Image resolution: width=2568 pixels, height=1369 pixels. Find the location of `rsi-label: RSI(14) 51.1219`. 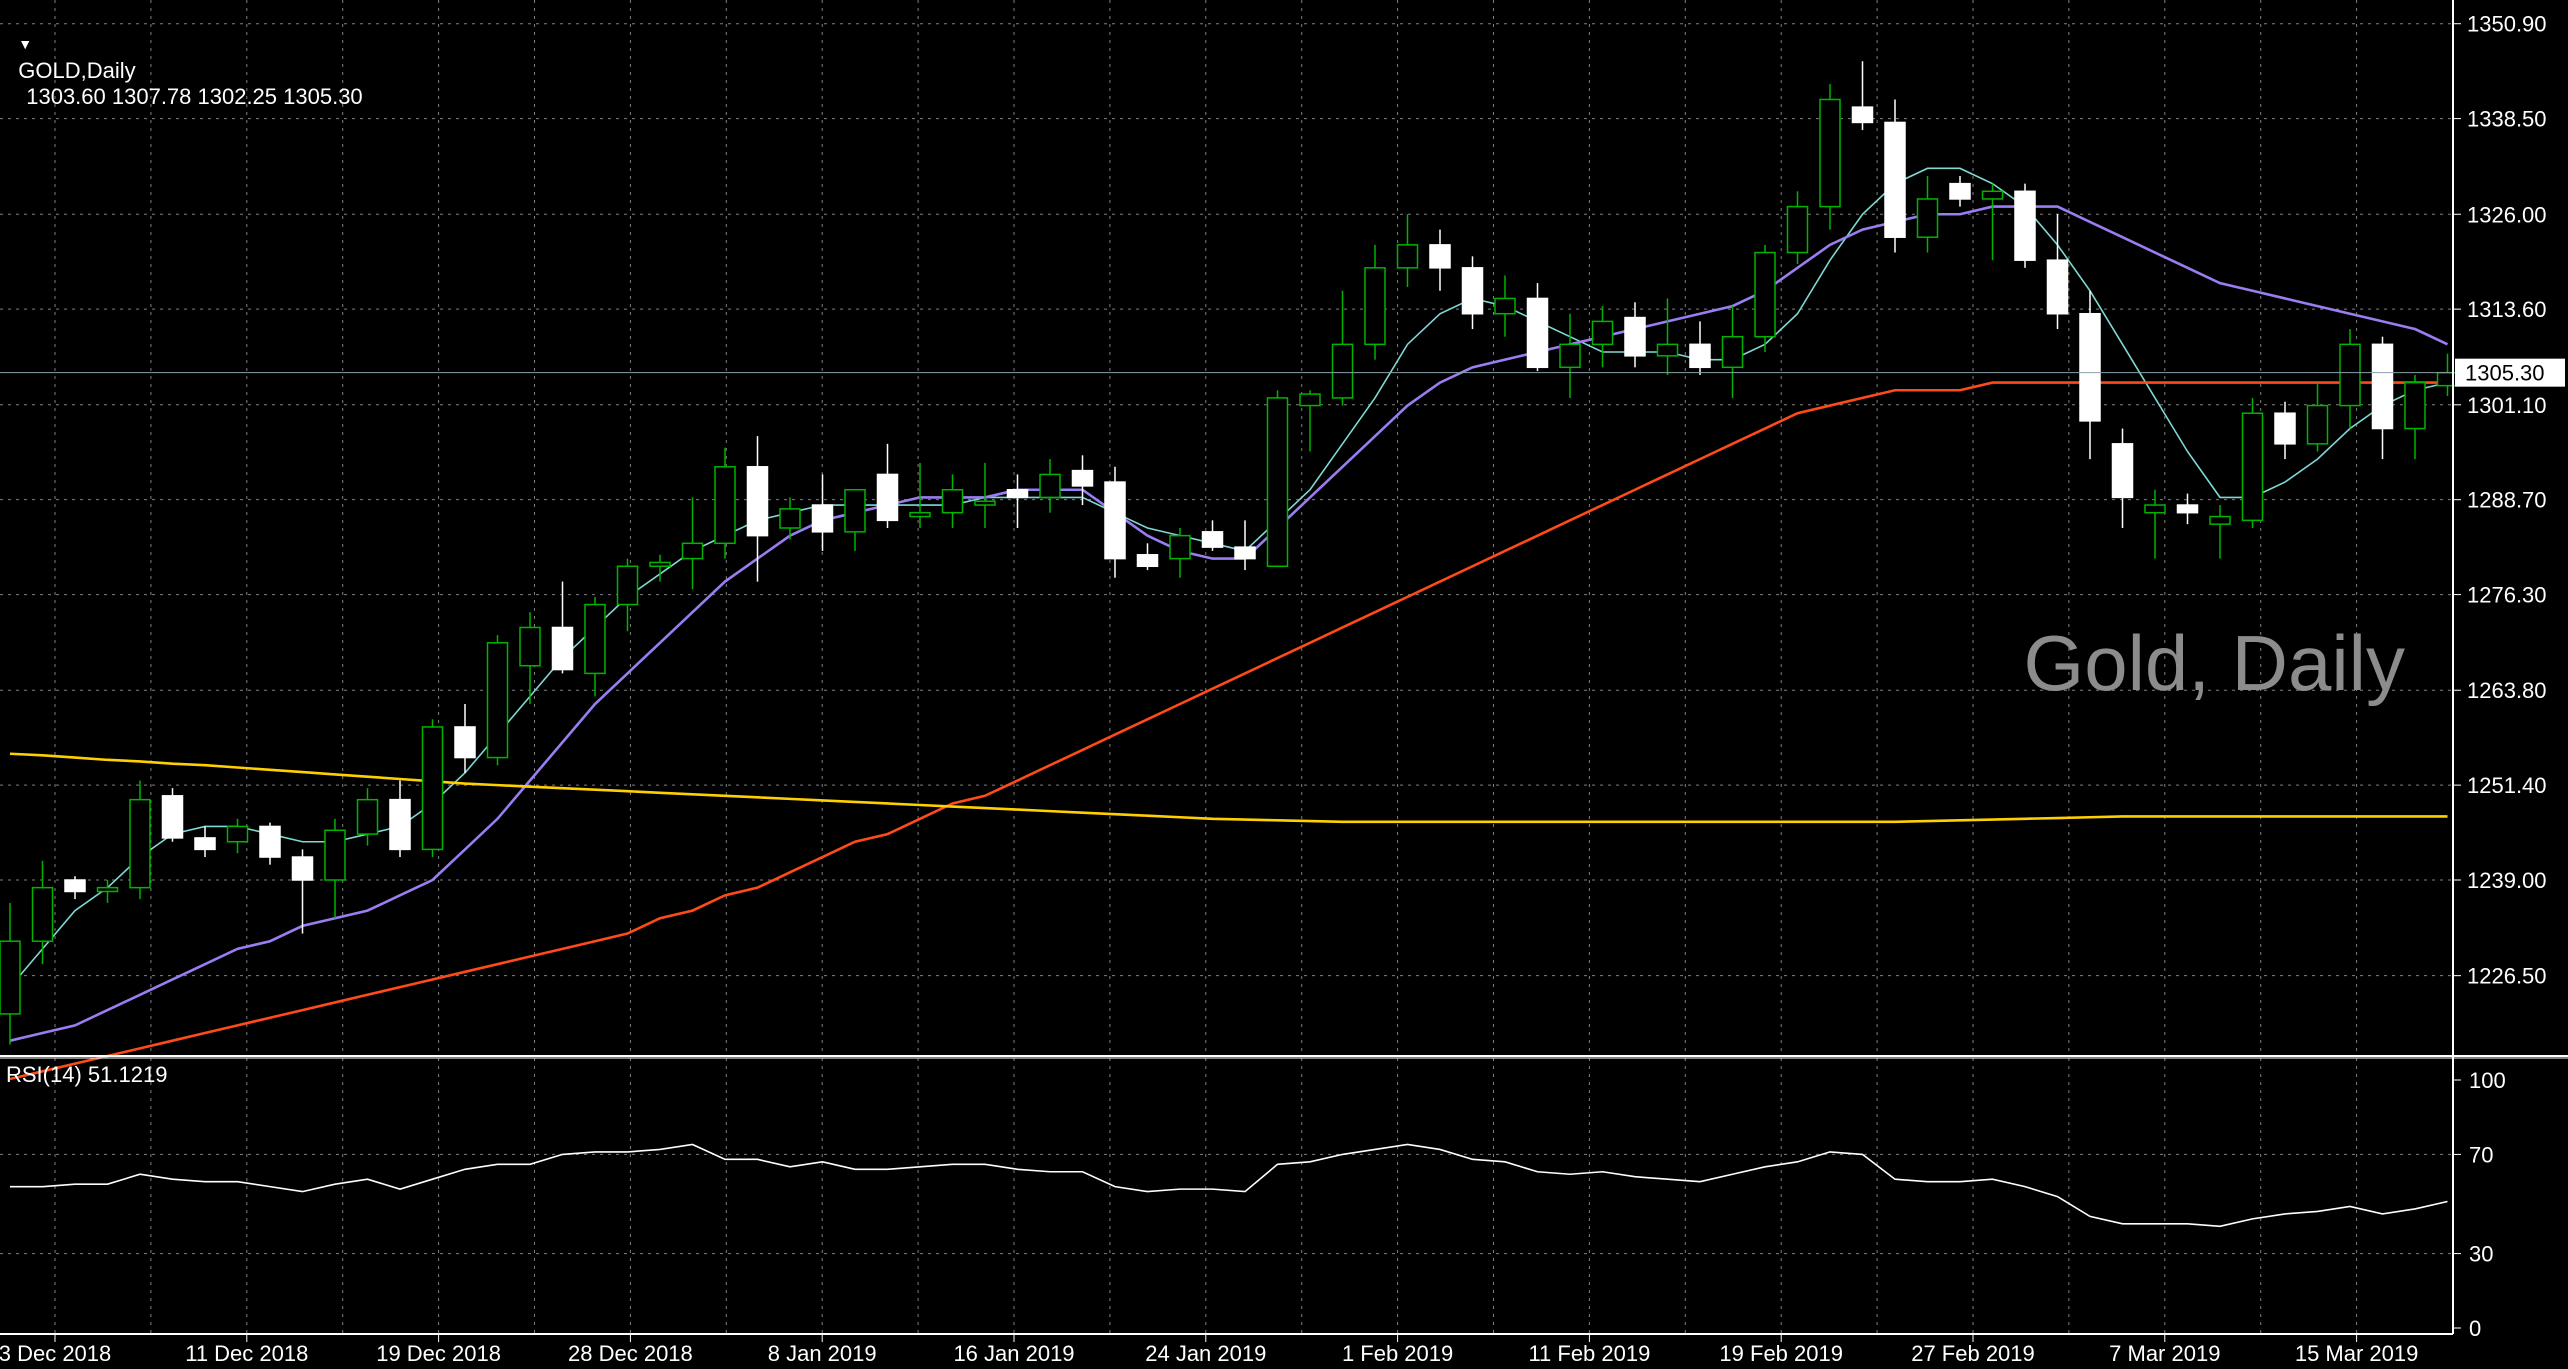

rsi-label: RSI(14) 51.1219 is located at coordinates (87, 1074).